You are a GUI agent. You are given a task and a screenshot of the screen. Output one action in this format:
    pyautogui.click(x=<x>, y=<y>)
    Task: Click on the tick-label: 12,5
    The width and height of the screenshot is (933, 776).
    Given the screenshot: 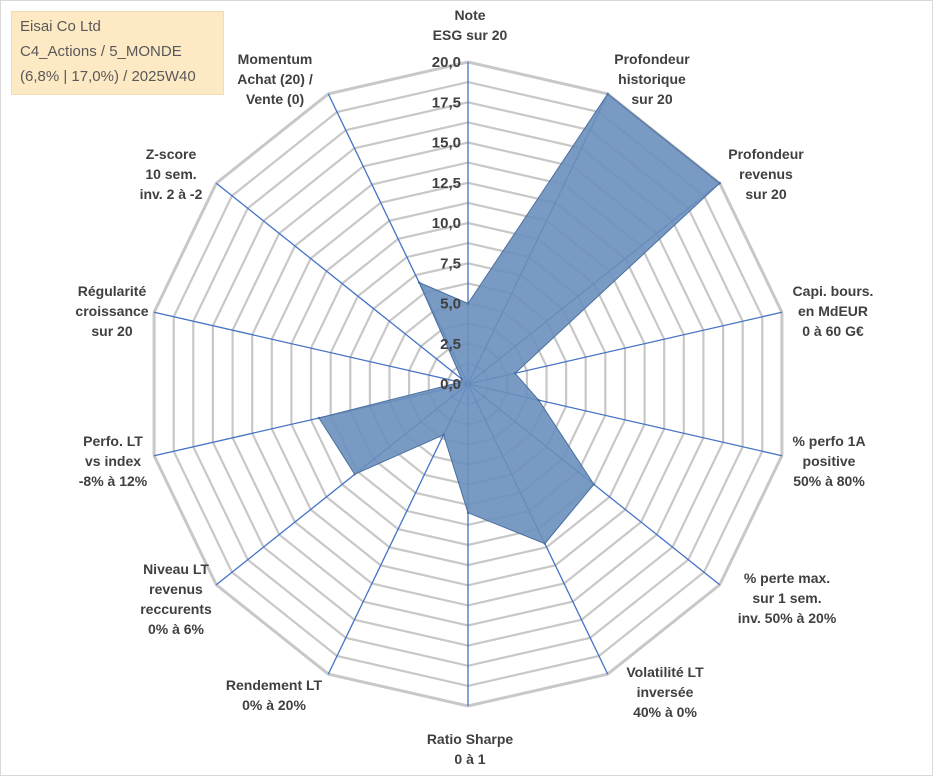 What is the action you would take?
    pyautogui.click(x=446, y=183)
    